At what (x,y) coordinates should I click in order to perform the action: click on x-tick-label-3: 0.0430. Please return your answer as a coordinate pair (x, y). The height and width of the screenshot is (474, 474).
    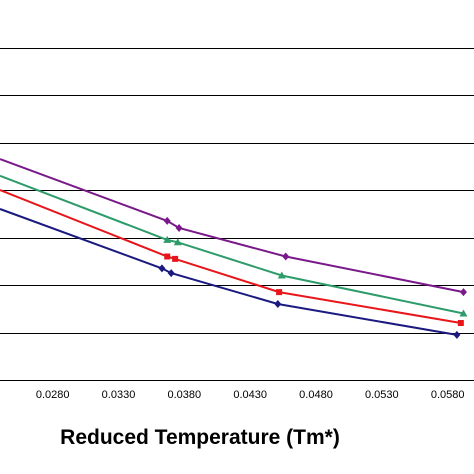
    Looking at the image, I should click on (250, 395).